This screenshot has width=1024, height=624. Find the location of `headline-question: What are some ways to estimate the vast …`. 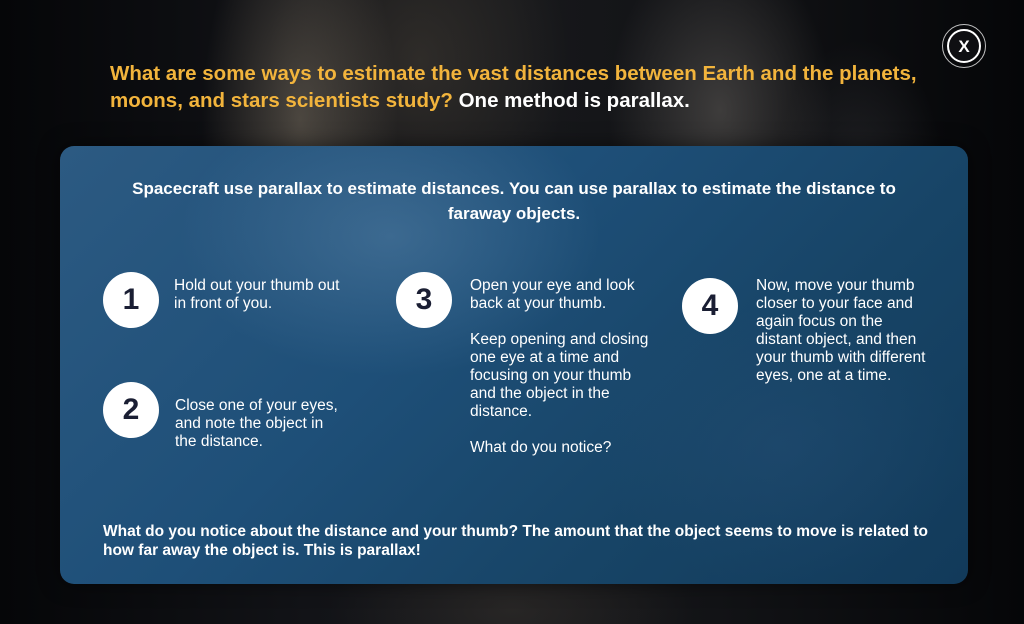

headline-question: What are some ways to estimate the vast … is located at coordinates (513, 87).